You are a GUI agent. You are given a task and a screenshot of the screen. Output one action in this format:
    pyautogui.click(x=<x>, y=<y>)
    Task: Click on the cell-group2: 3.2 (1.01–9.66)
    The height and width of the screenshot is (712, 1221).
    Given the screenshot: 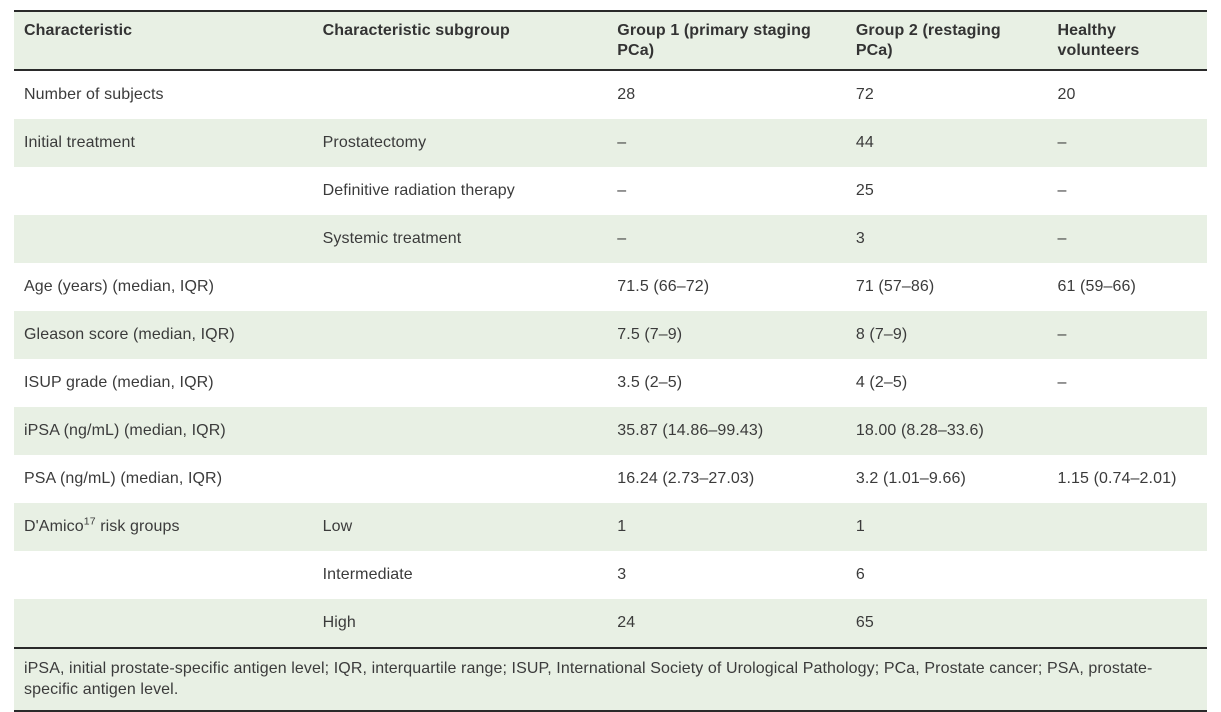 What is the action you would take?
    pyautogui.click(x=910, y=478)
    